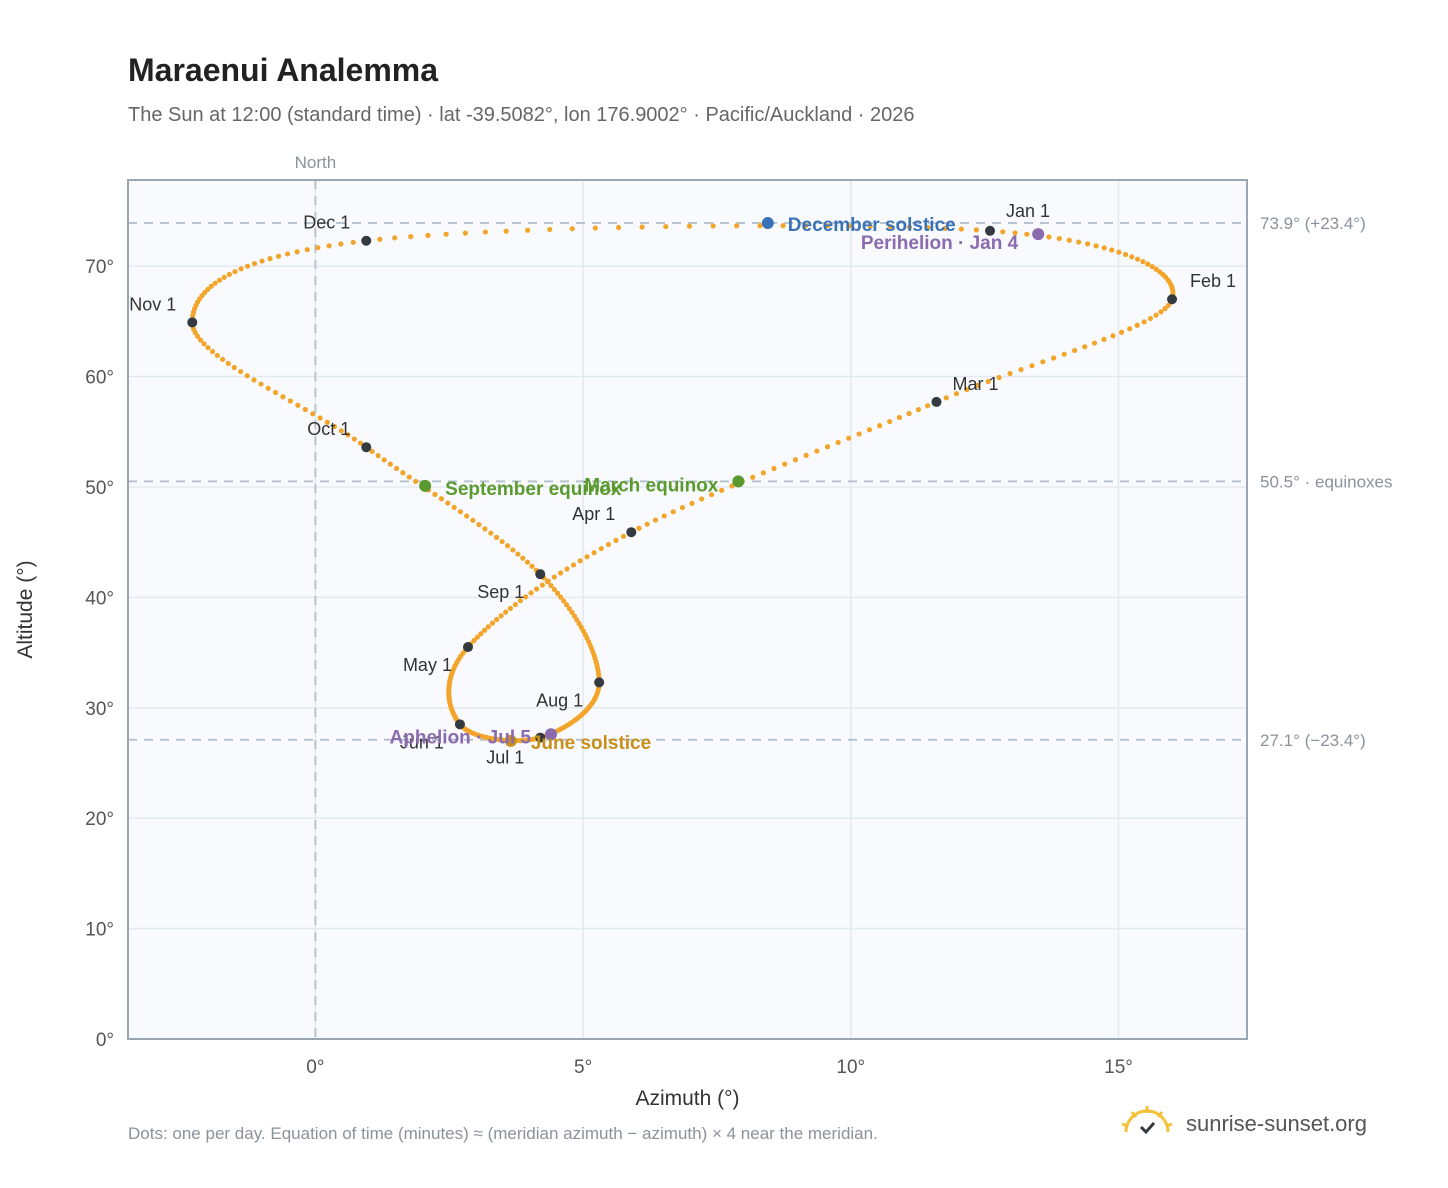  What do you see at coordinates (99, 378) in the screenshot?
I see `y-tick-label: 60°` at bounding box center [99, 378].